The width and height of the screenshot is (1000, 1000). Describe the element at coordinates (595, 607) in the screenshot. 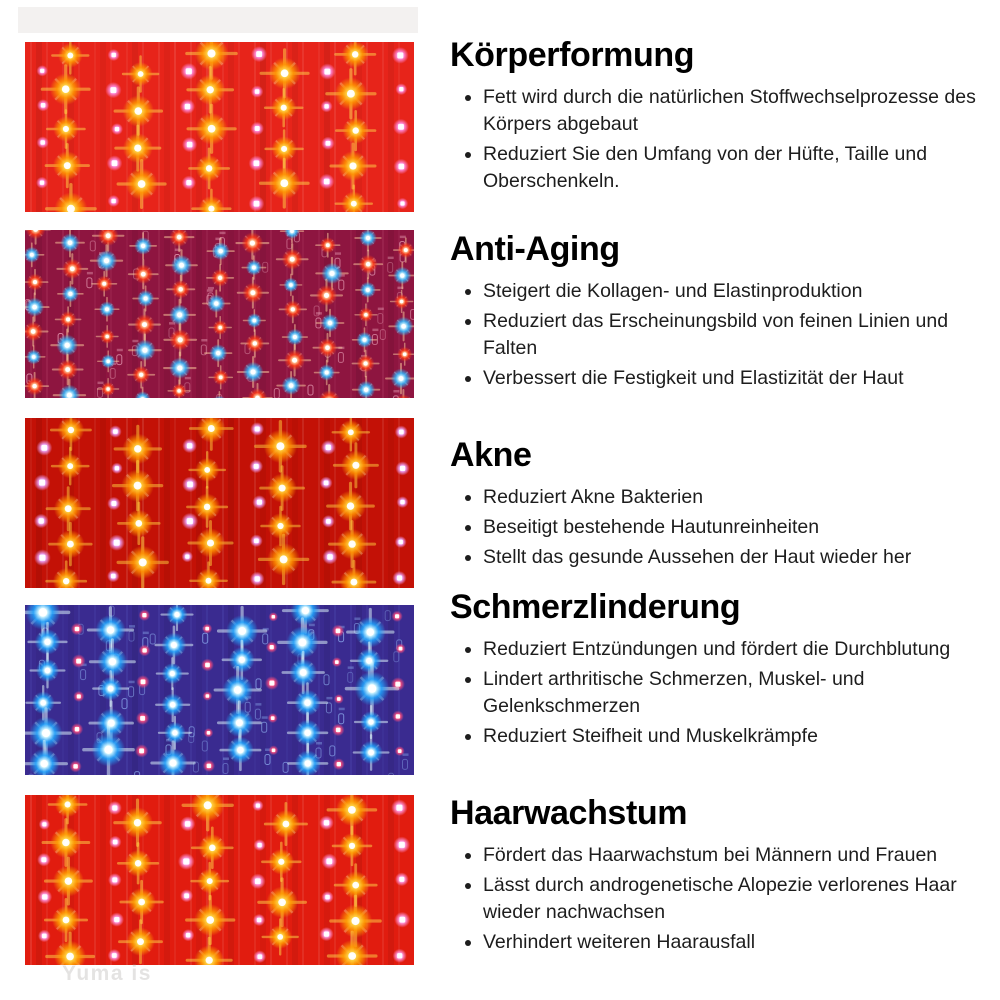

I see `section-title: Schmerzlinderung` at that location.